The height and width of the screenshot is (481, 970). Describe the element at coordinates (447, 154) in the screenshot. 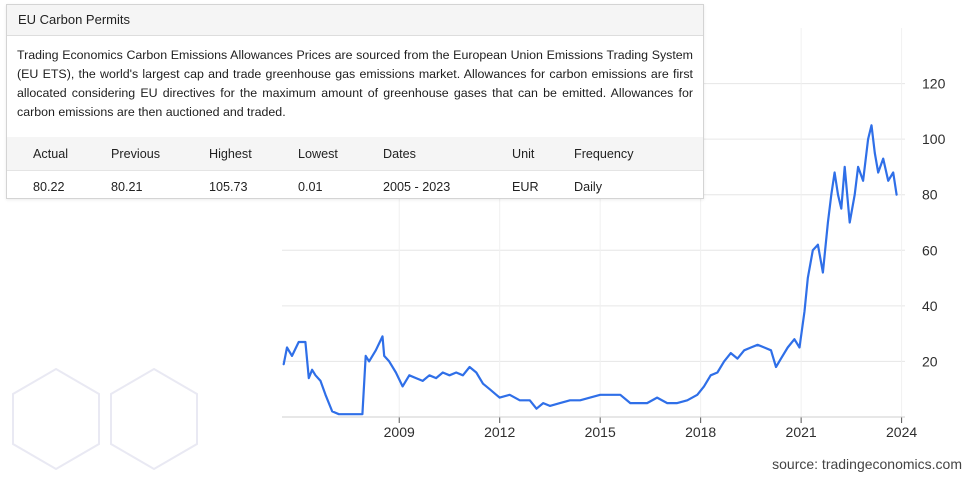

I see `header-dates: Dates` at that location.